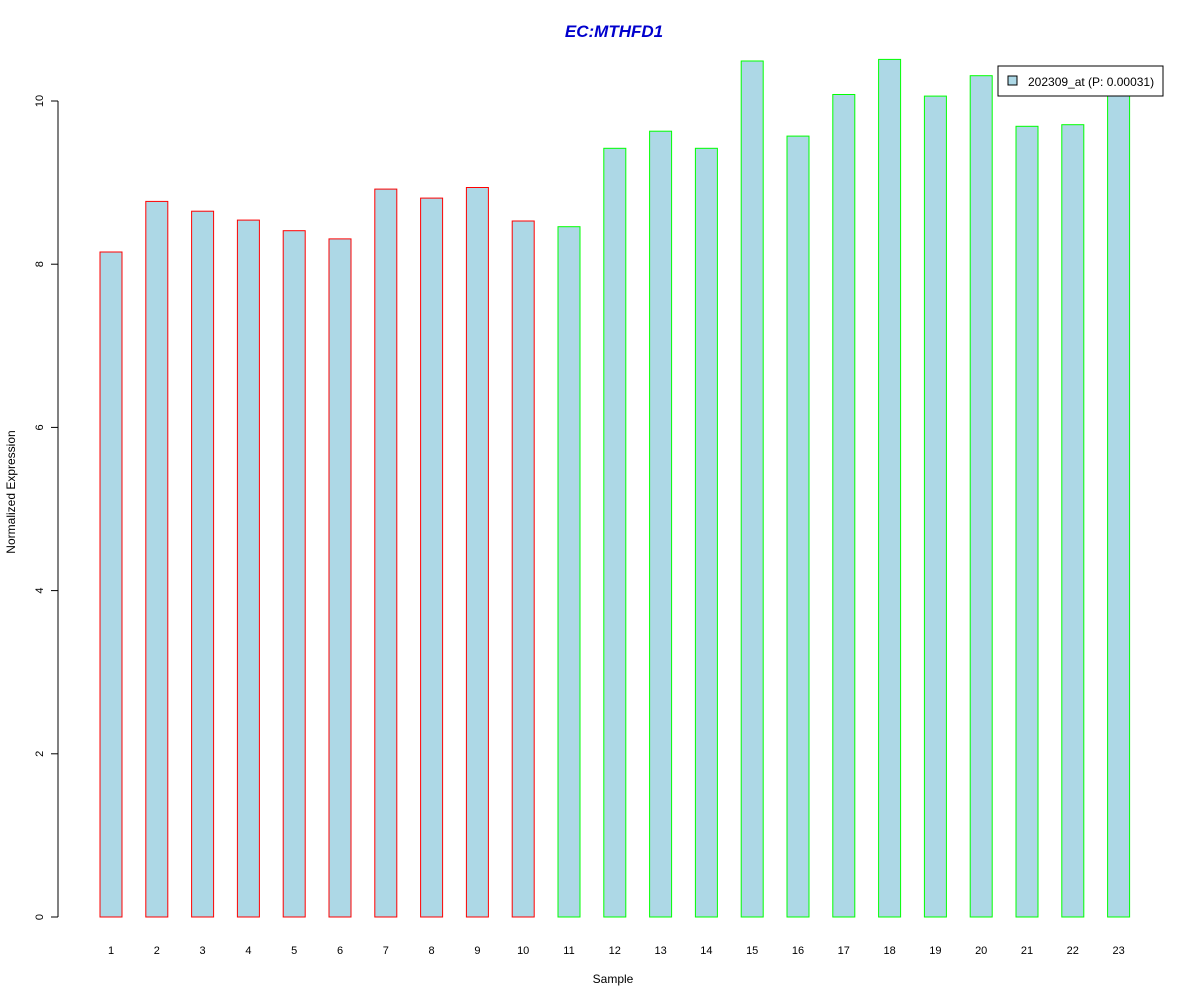 Image resolution: width=1200 pixels, height=1005 pixels. Describe the element at coordinates (752, 951) in the screenshot. I see `x-tick-label: 15` at that location.